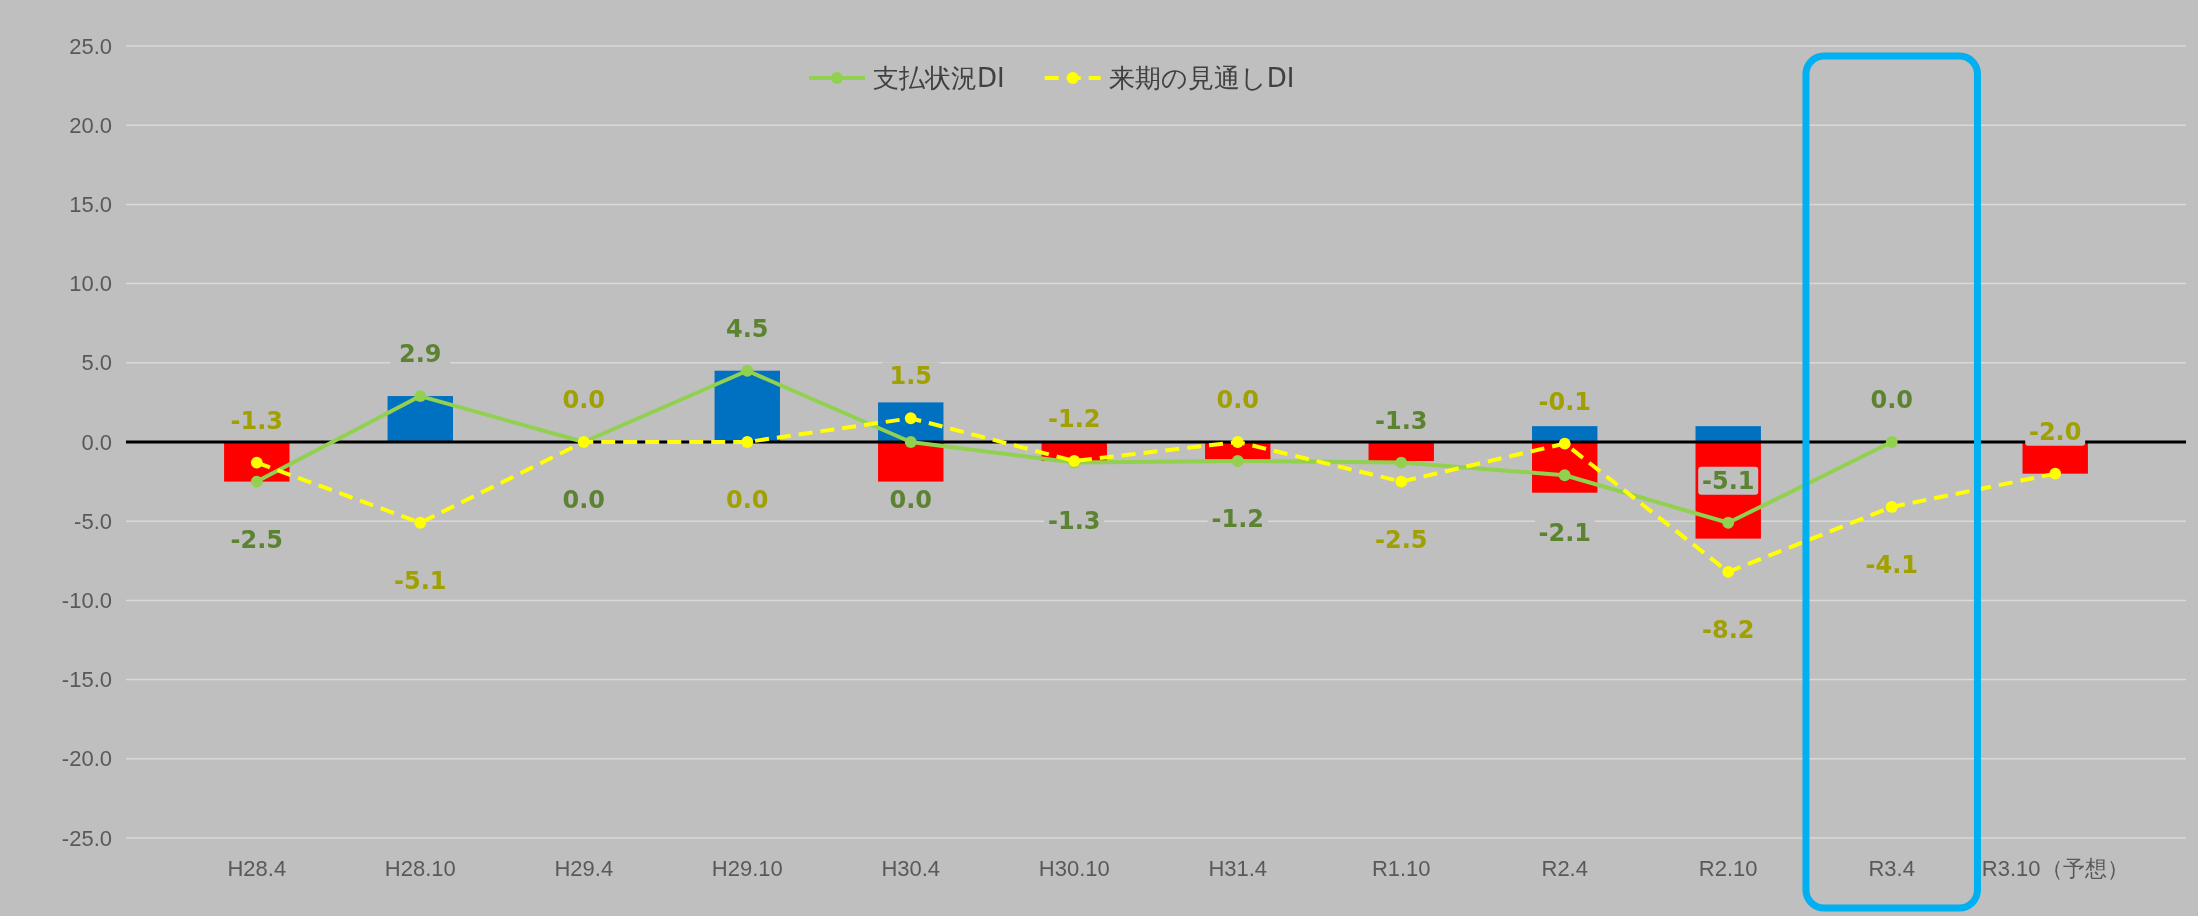 This screenshot has width=2198, height=916. Describe the element at coordinates (939, 78) in the screenshot. I see `legend-label: 支払状況DI` at that location.